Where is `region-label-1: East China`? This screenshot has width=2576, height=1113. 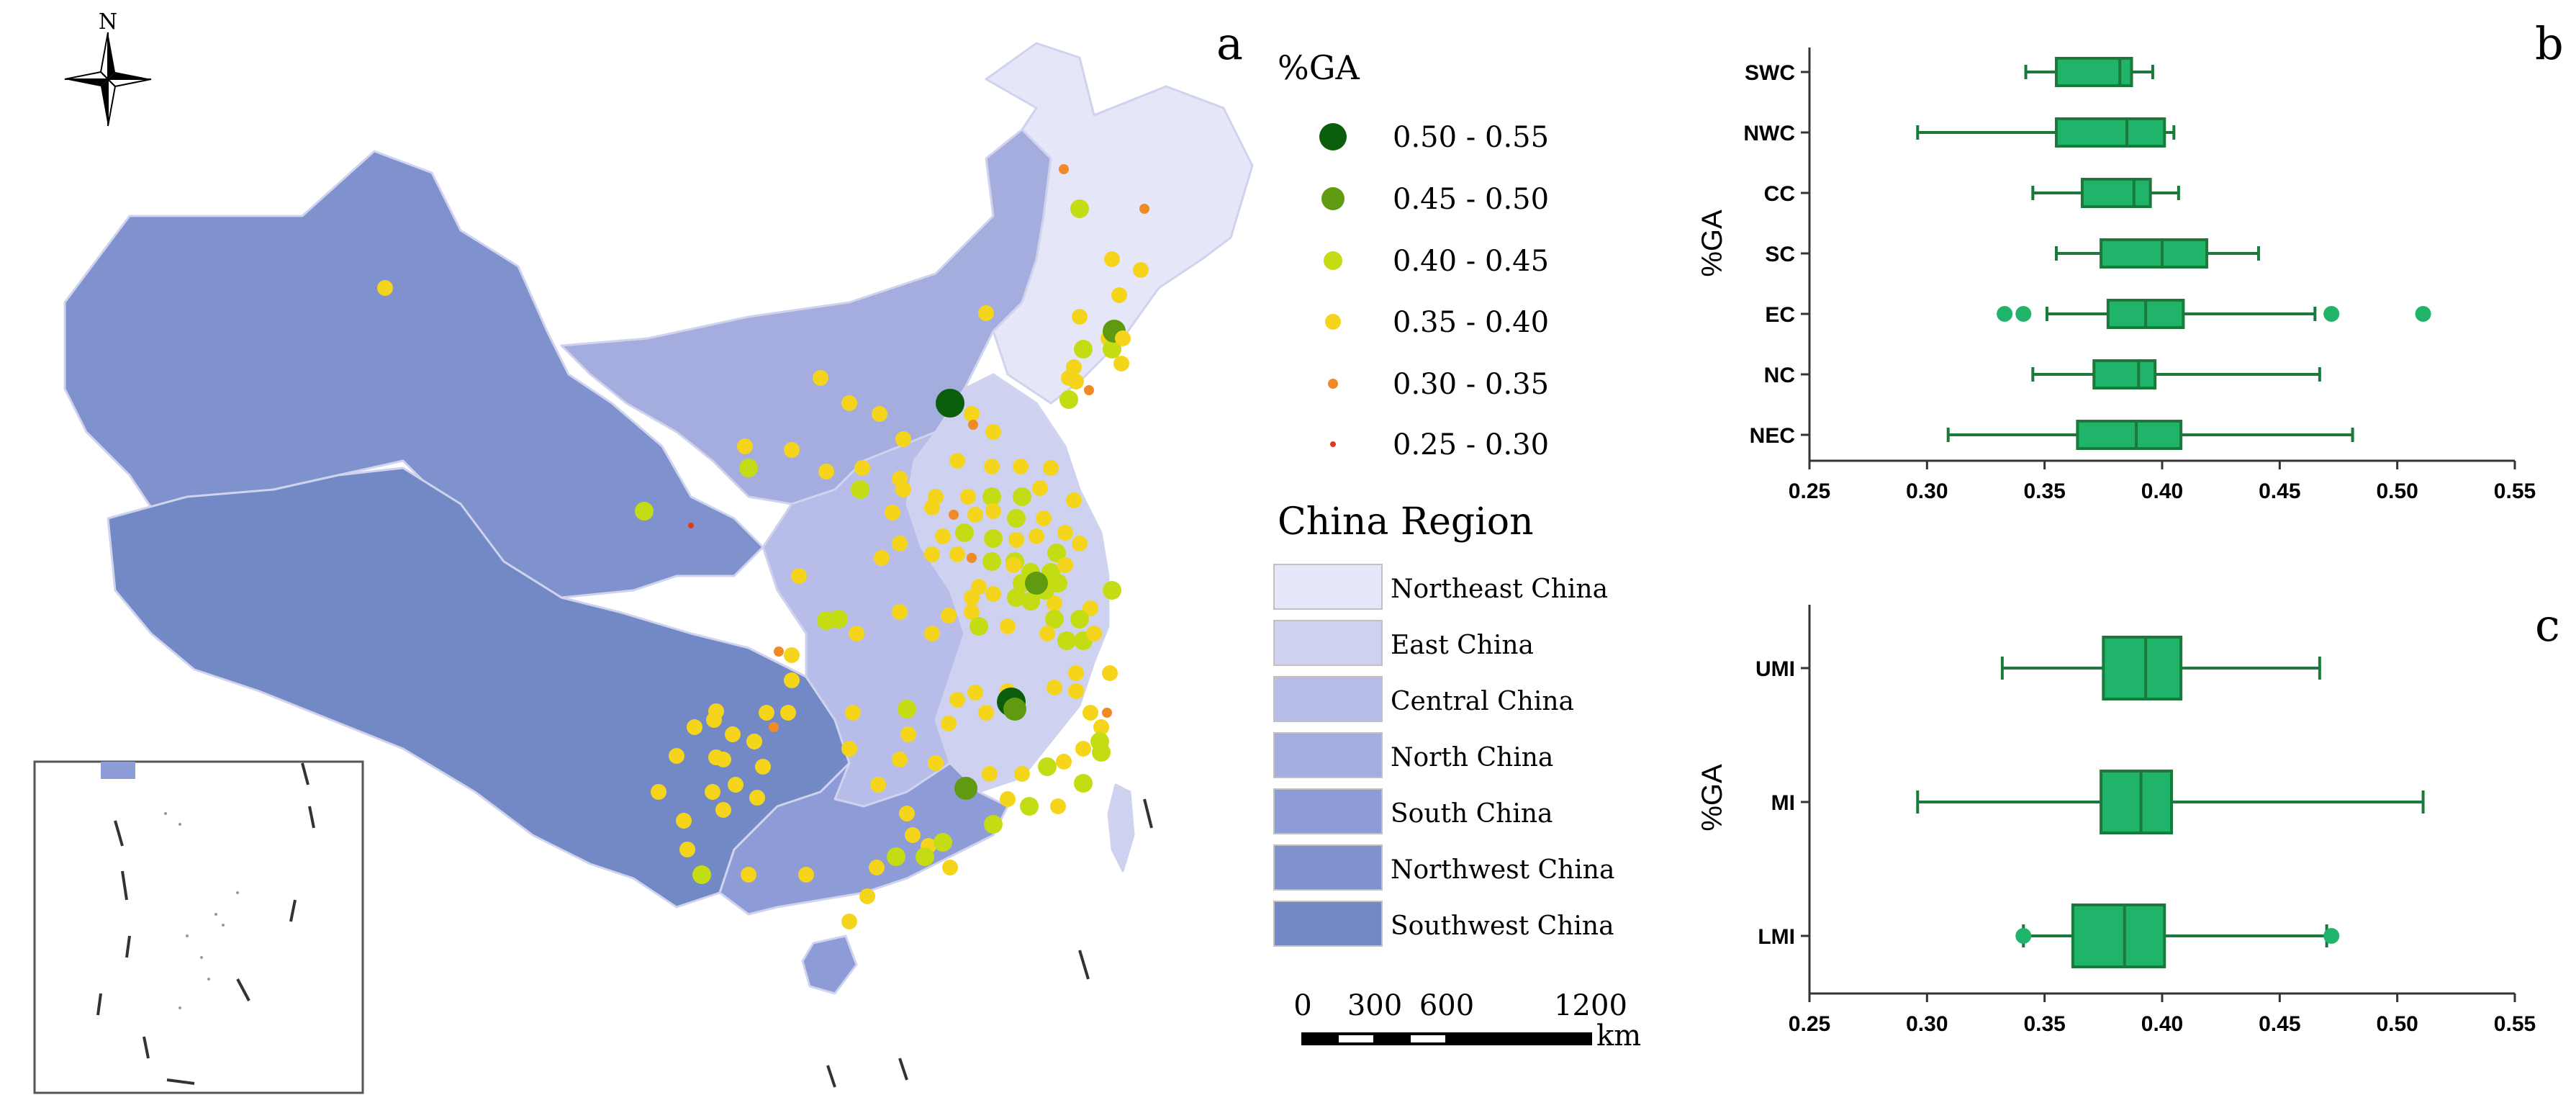 region-label-1: East China is located at coordinates (1462, 645).